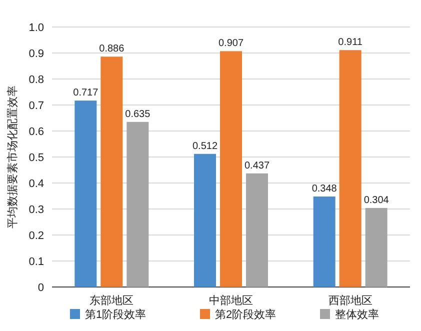 The image size is (421, 331). I want to click on y-axis-title: 平均数据要素市场化配置效率, so click(12, 157).